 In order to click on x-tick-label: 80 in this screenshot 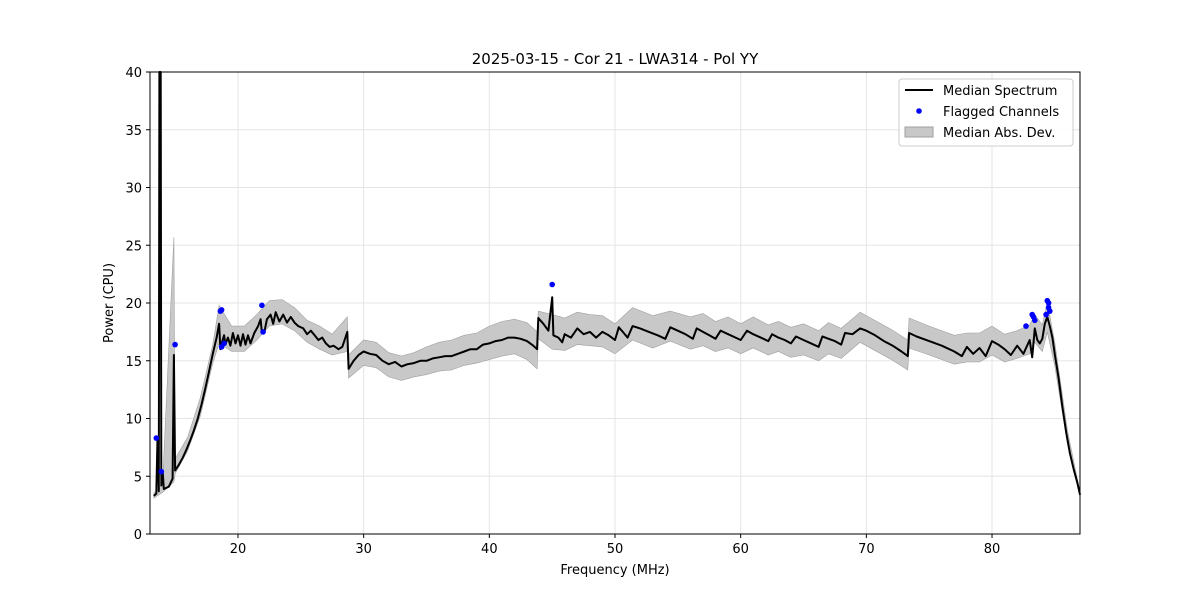, I will do `click(992, 549)`.